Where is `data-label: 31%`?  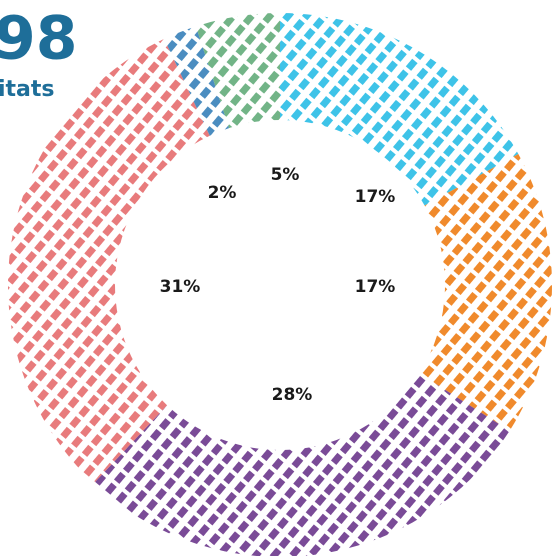
data-label: 31% is located at coordinates (180, 287).